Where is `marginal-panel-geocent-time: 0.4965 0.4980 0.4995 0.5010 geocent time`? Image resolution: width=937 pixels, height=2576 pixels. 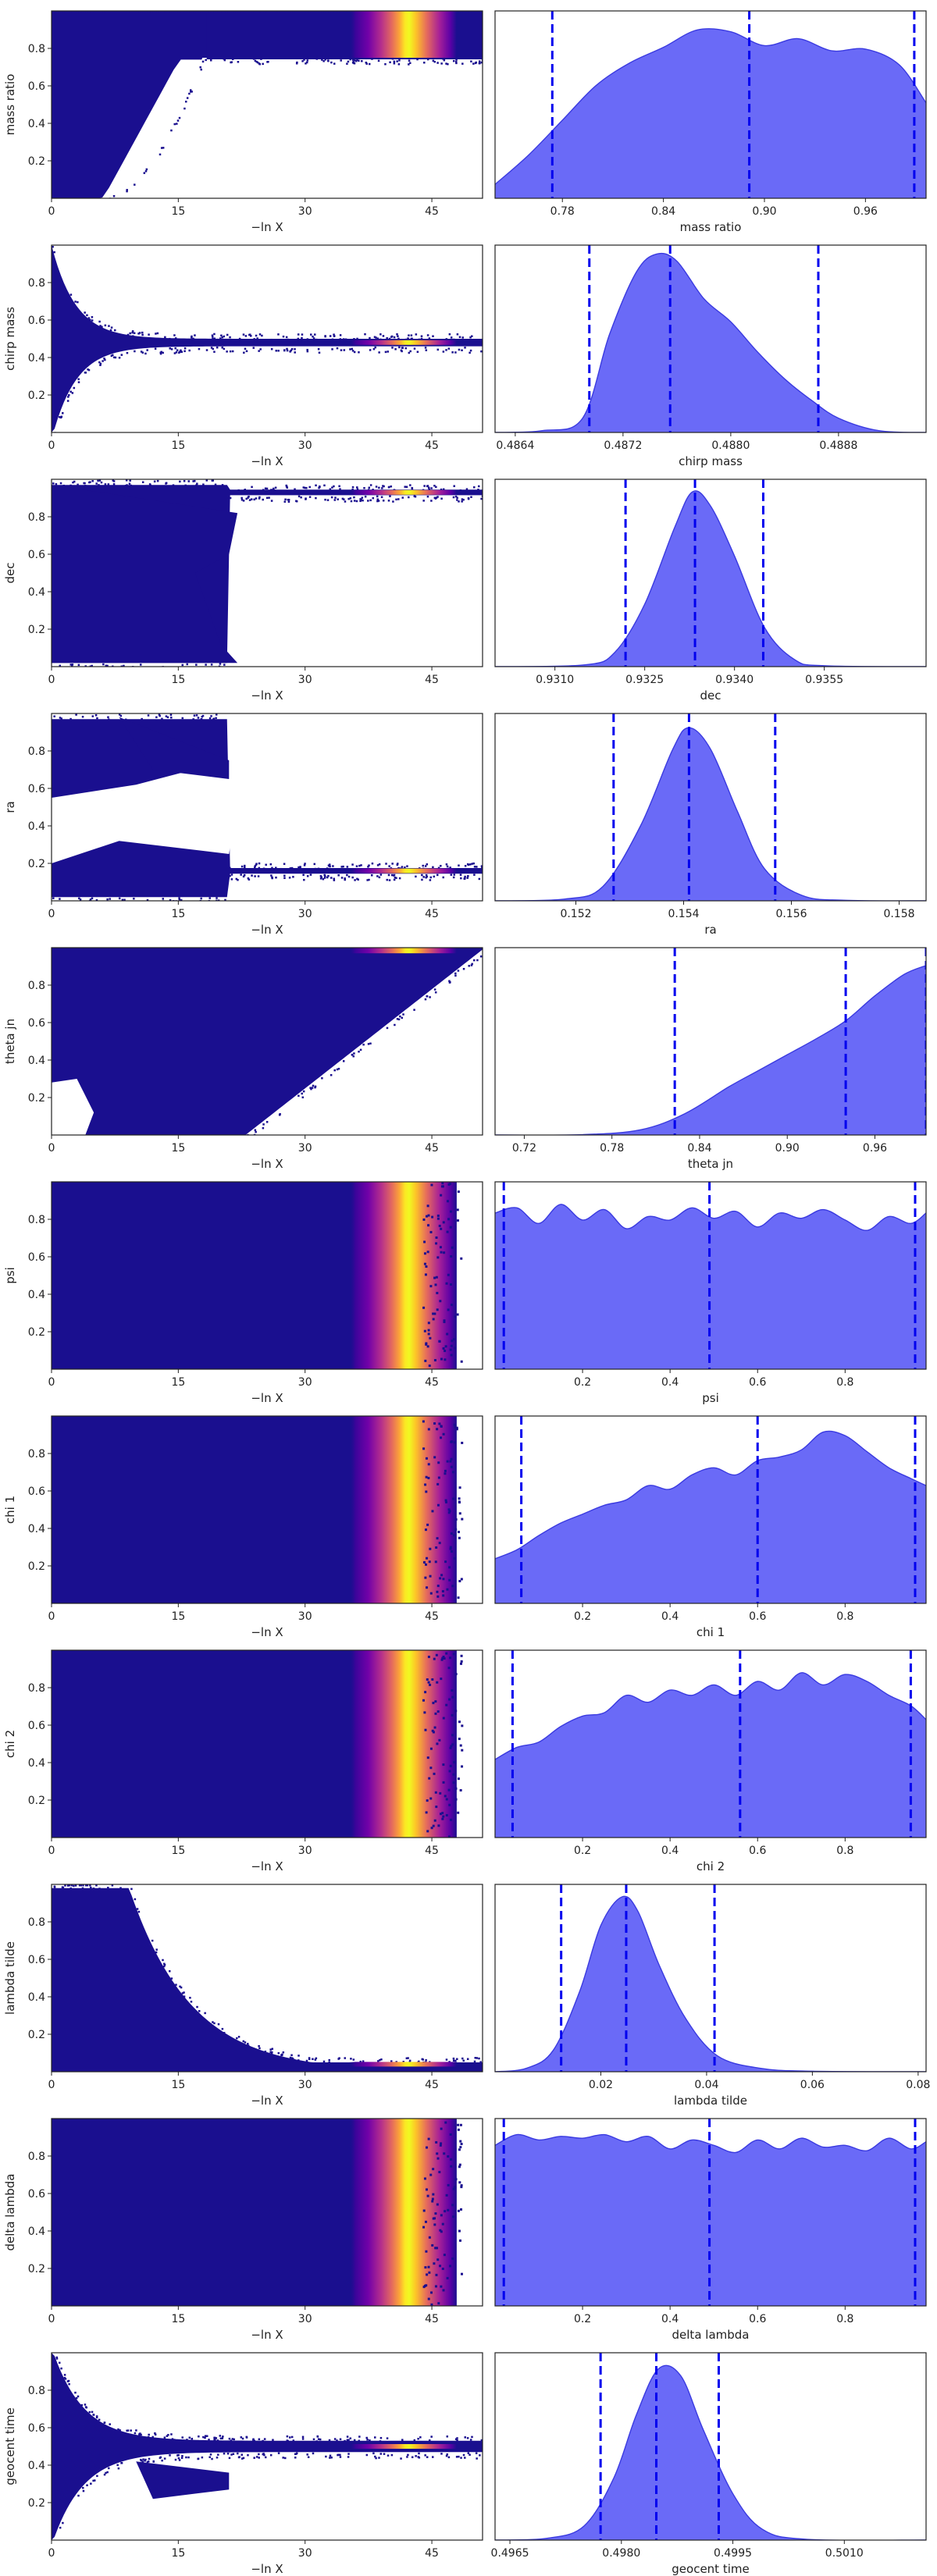 marginal-panel-geocent-time: 0.4965 0.4980 0.4995 0.5010 geocent time is located at coordinates (709, 2464).